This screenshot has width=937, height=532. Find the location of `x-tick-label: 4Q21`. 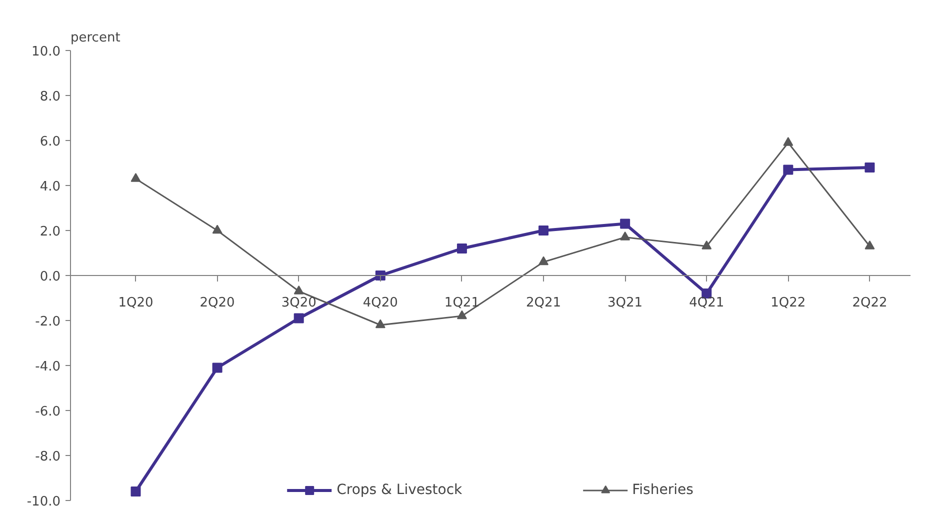

x-tick-label: 4Q21 is located at coordinates (706, 303).